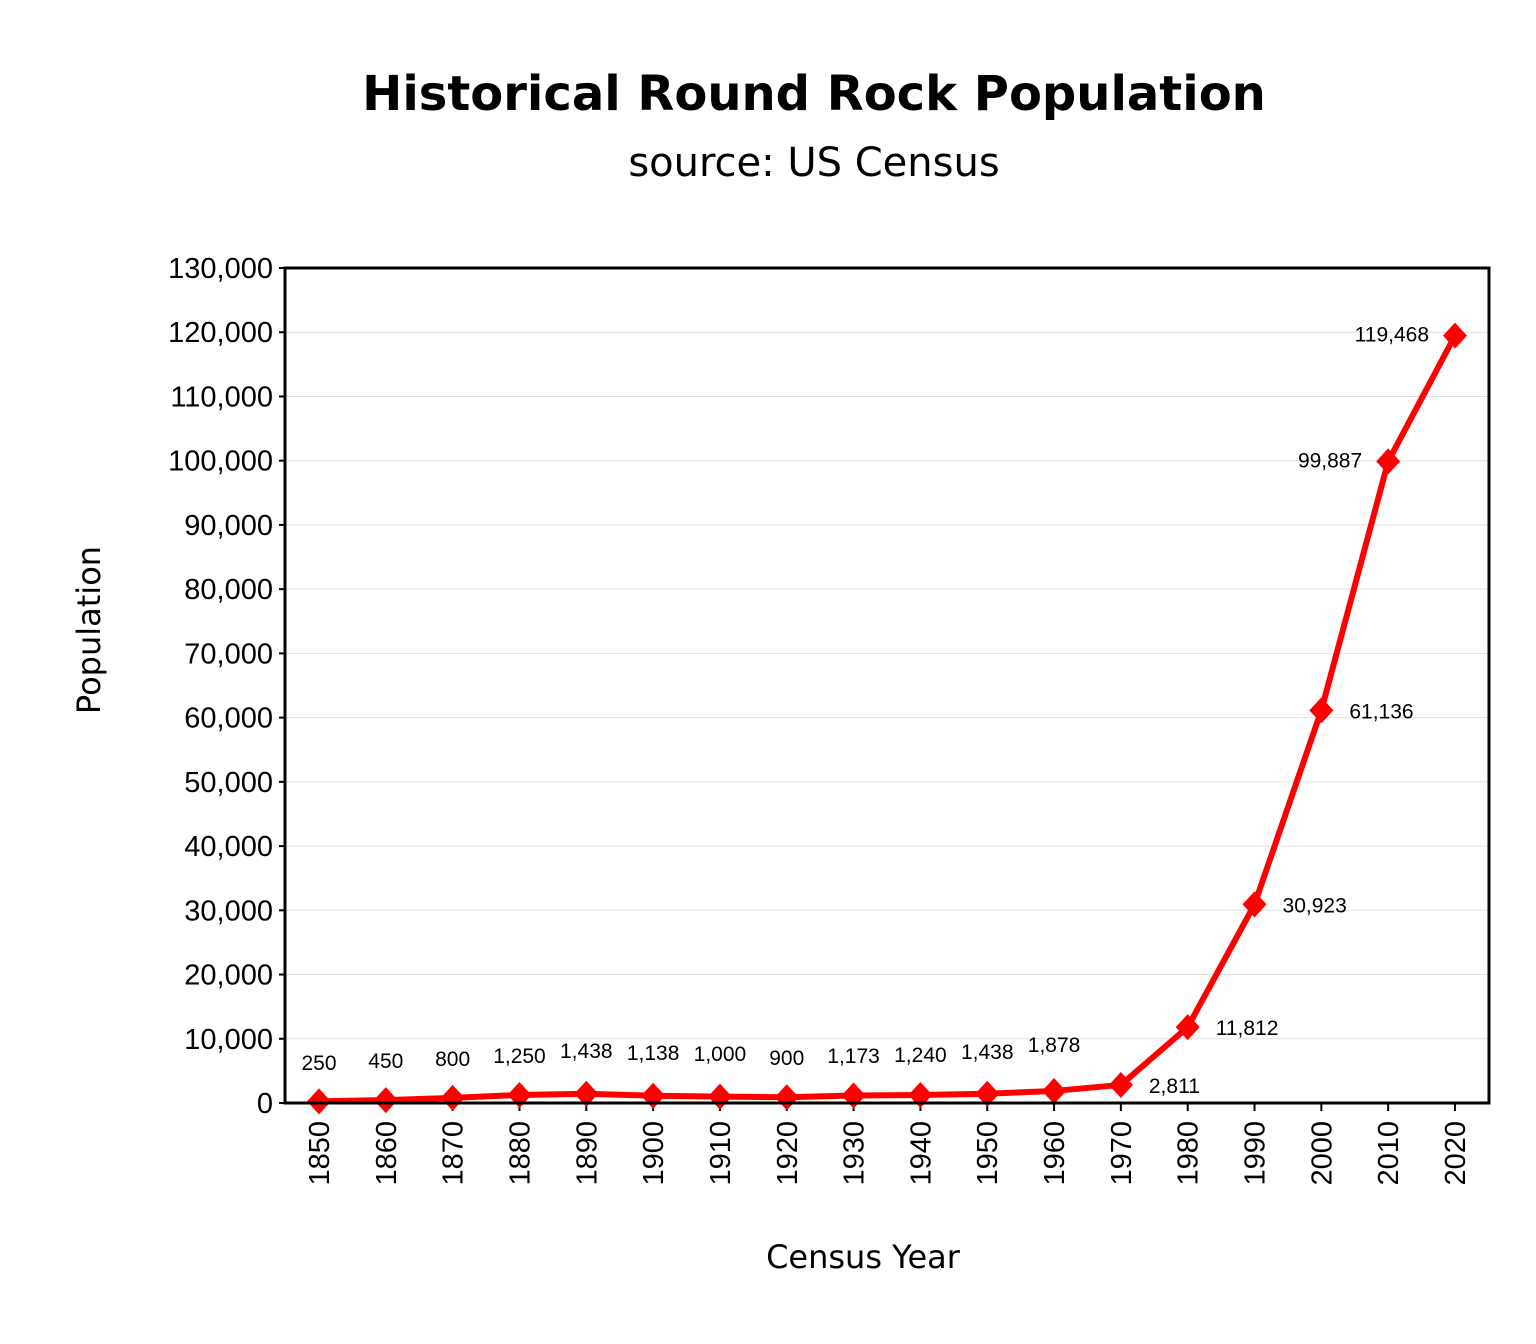 This screenshot has width=1536, height=1344. I want to click on y-tick-label: 20,000, so click(228, 976).